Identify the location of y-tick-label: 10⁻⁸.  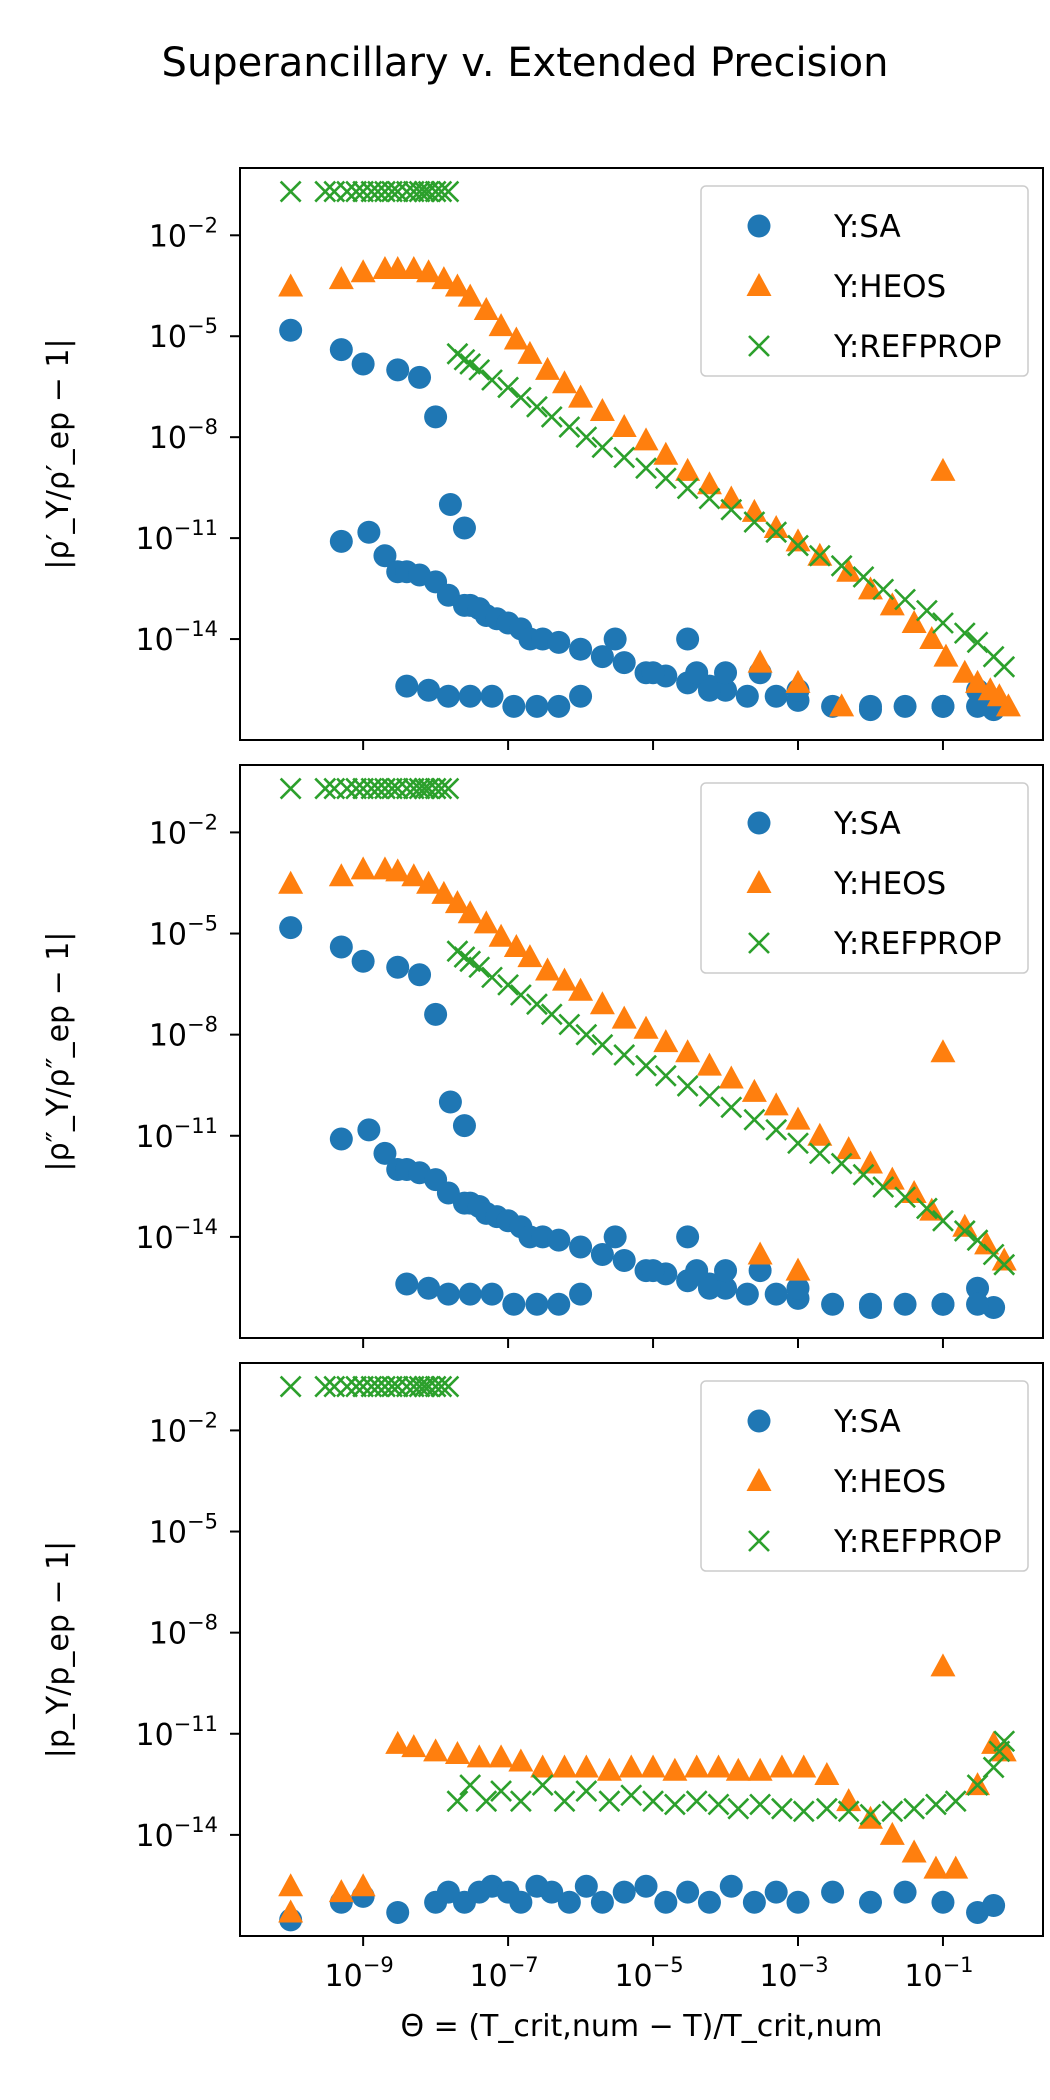
(183, 1631).